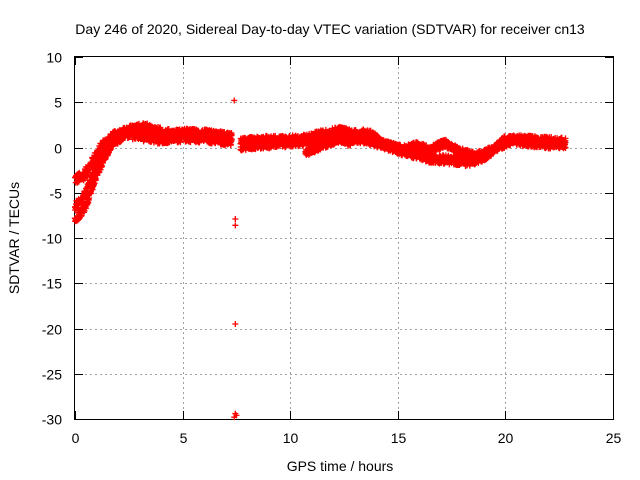 The image size is (640, 480). Describe the element at coordinates (184, 438) in the screenshot. I see `x-tick-label: 5` at that location.